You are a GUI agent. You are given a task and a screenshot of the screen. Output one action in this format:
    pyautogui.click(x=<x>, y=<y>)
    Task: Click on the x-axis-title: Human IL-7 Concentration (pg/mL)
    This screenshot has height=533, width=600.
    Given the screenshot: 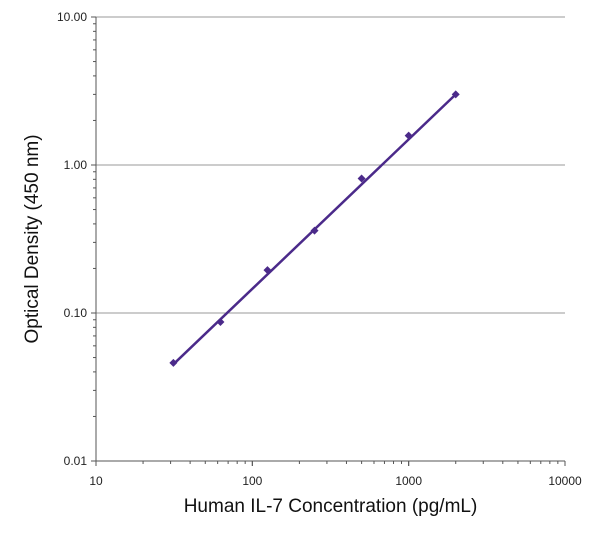 What is the action you would take?
    pyautogui.click(x=331, y=506)
    